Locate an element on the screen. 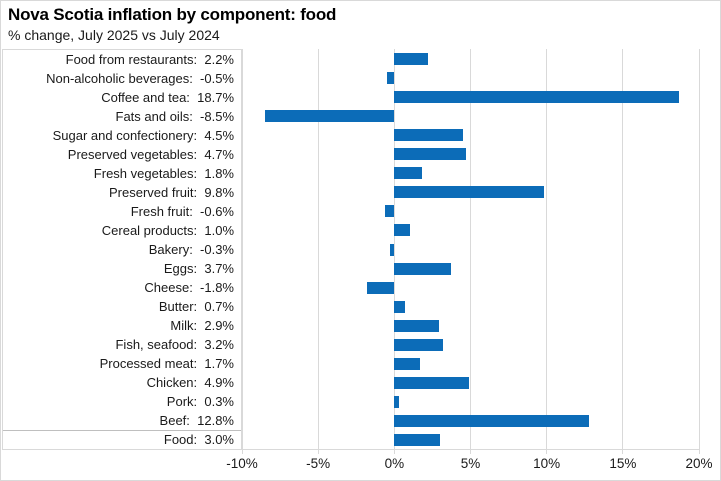 The height and width of the screenshot is (481, 721). bar-chicken is located at coordinates (431, 383).